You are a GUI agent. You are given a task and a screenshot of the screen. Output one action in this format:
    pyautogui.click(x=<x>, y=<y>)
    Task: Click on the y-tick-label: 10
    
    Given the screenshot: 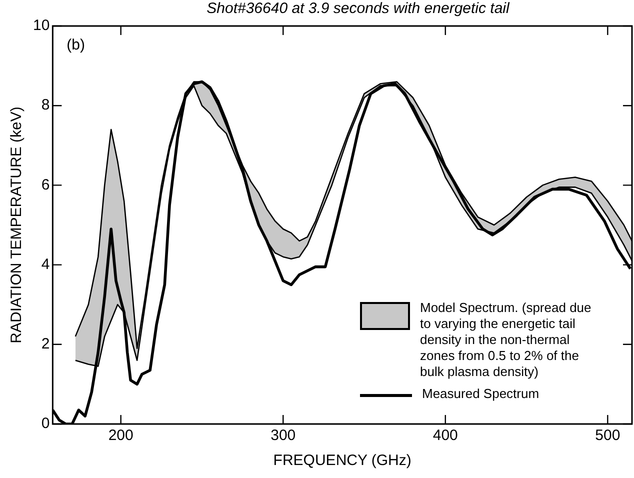 What is the action you would take?
    pyautogui.click(x=41, y=25)
    